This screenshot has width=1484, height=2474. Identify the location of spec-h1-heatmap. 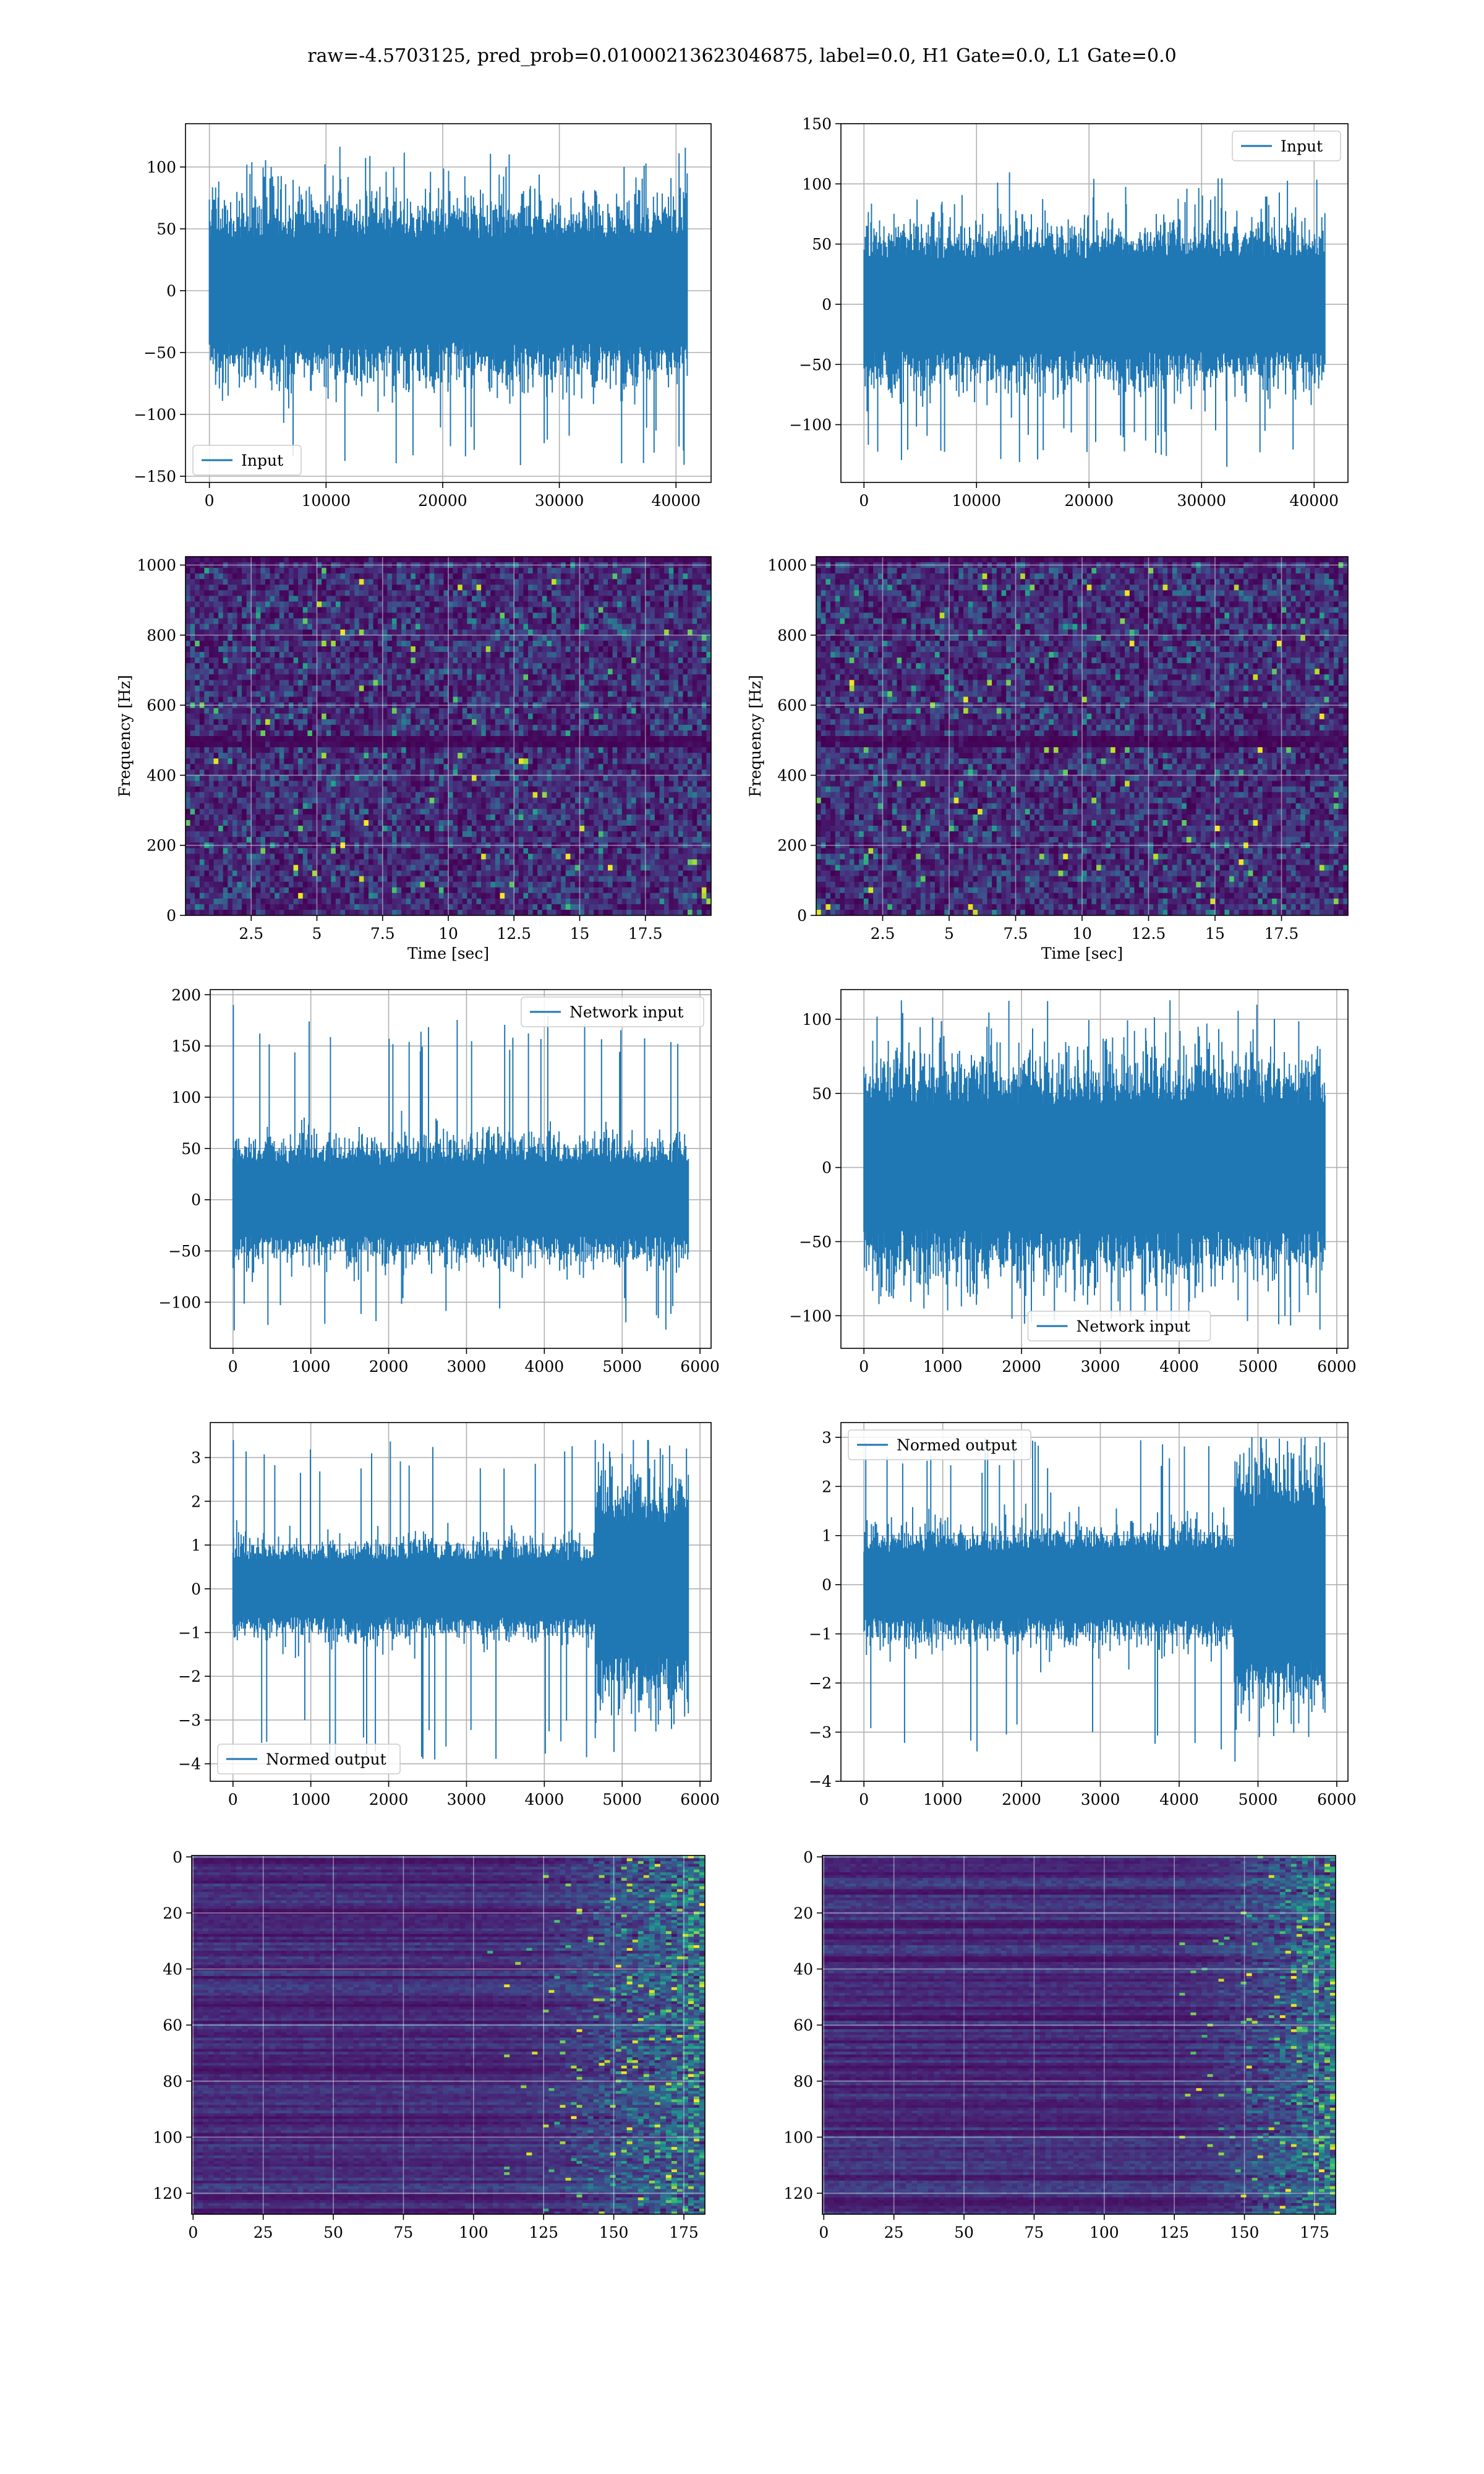
(448, 736).